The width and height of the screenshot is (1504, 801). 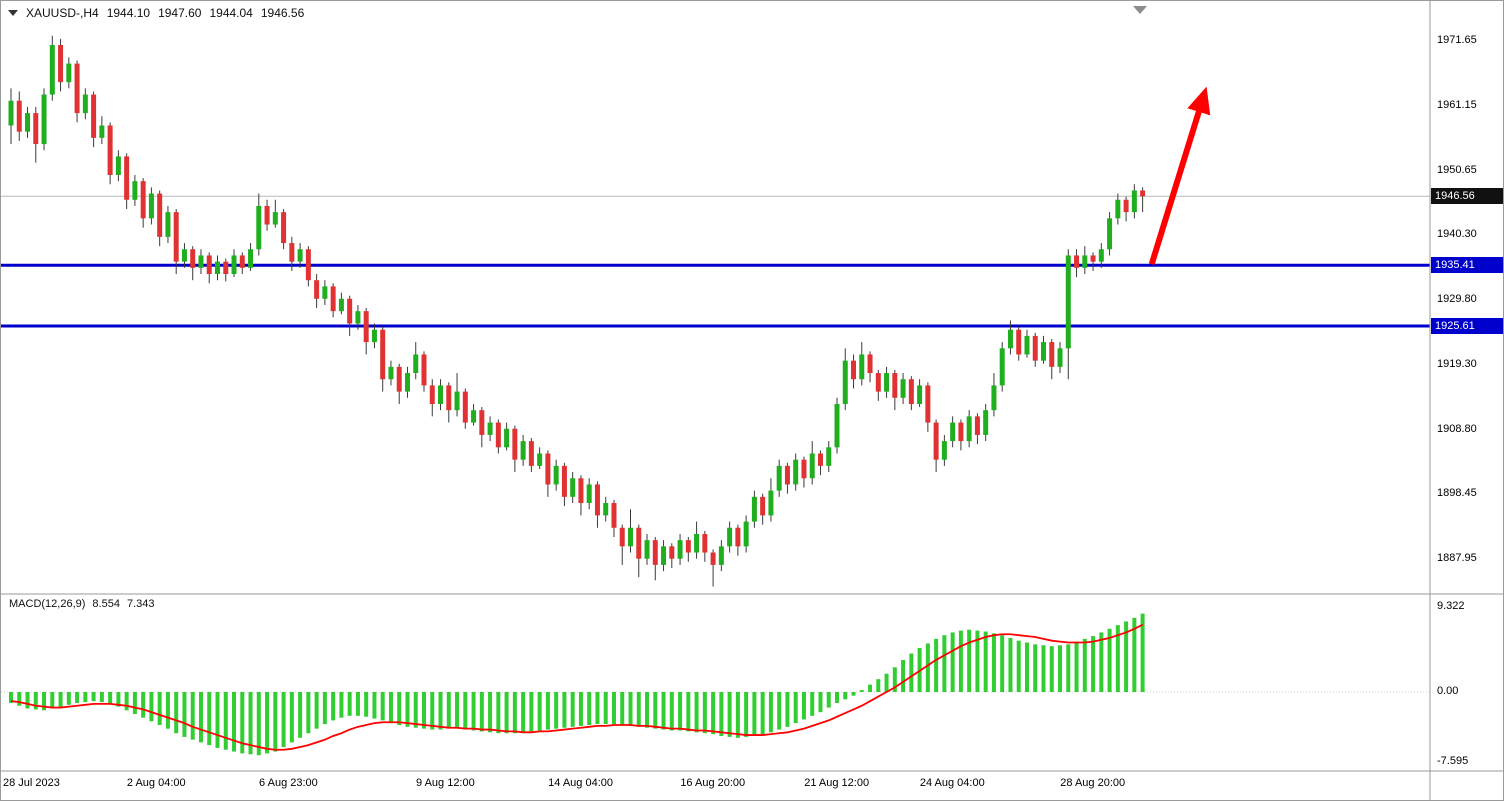 What do you see at coordinates (180, 13) in the screenshot?
I see `ohlc-high-value: 1947.60` at bounding box center [180, 13].